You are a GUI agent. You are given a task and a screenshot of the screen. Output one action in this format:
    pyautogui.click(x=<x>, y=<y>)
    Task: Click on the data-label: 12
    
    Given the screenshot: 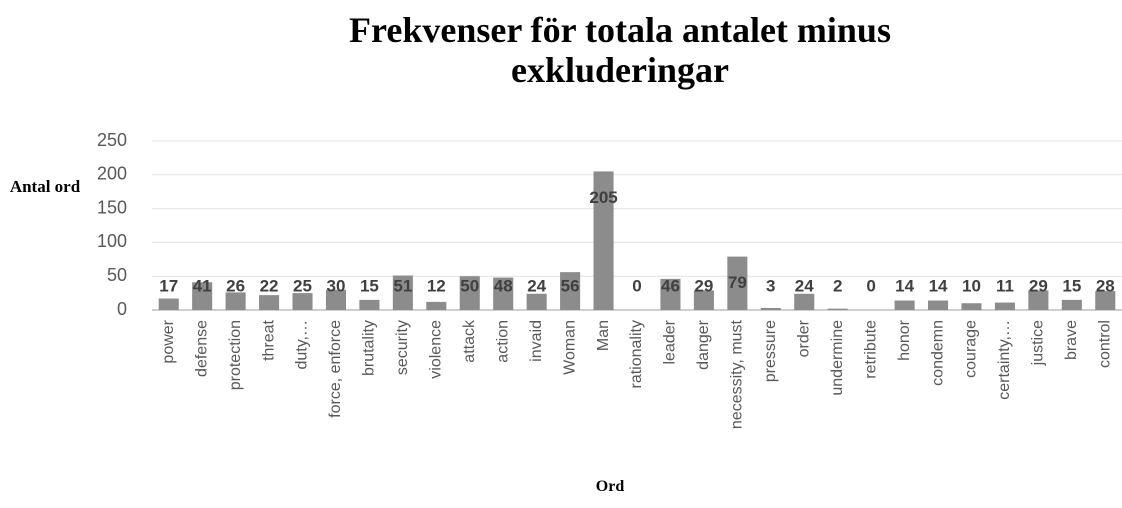 What is the action you would take?
    pyautogui.click(x=436, y=285)
    